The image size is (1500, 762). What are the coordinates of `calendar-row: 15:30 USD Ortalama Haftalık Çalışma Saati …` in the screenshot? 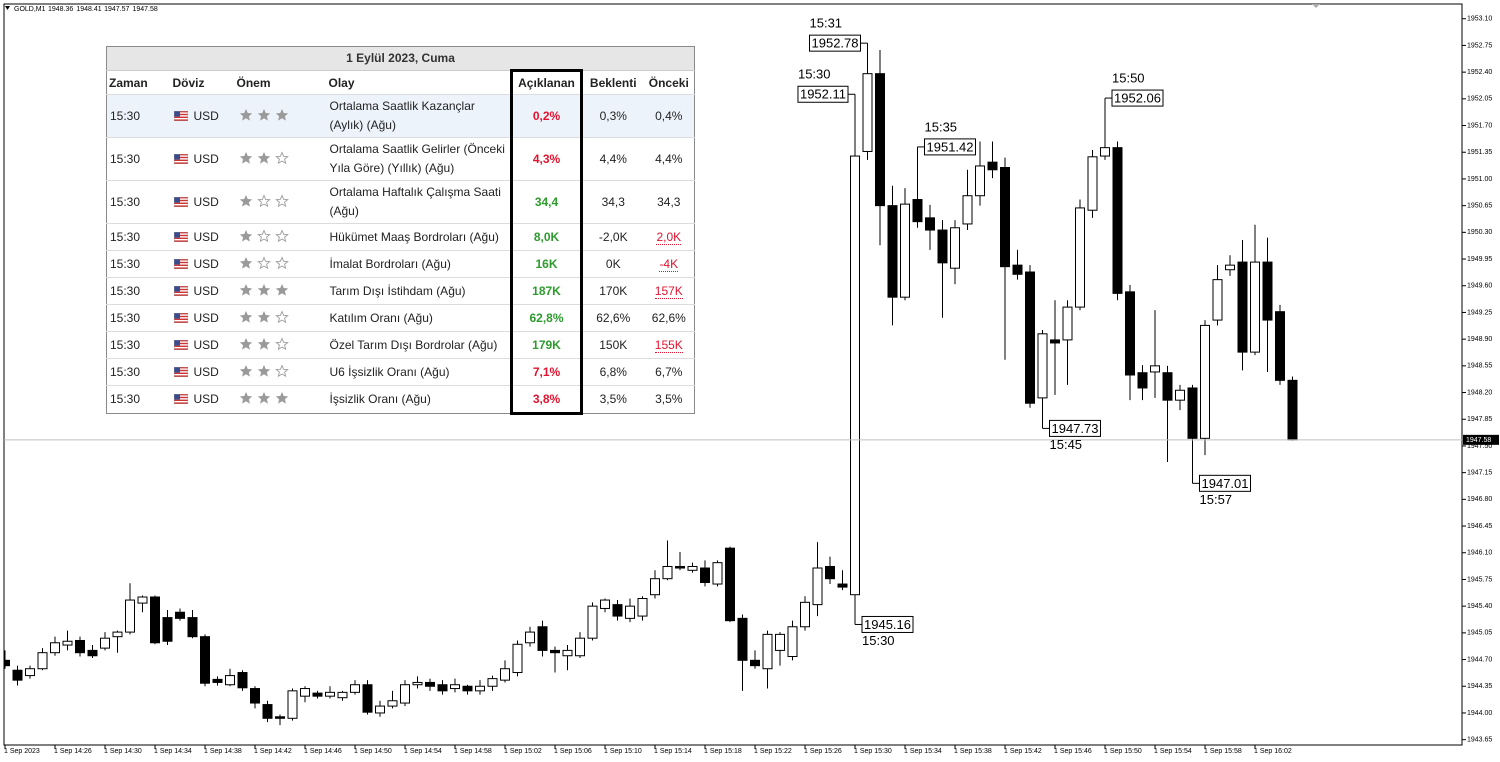 It's located at (400, 202).